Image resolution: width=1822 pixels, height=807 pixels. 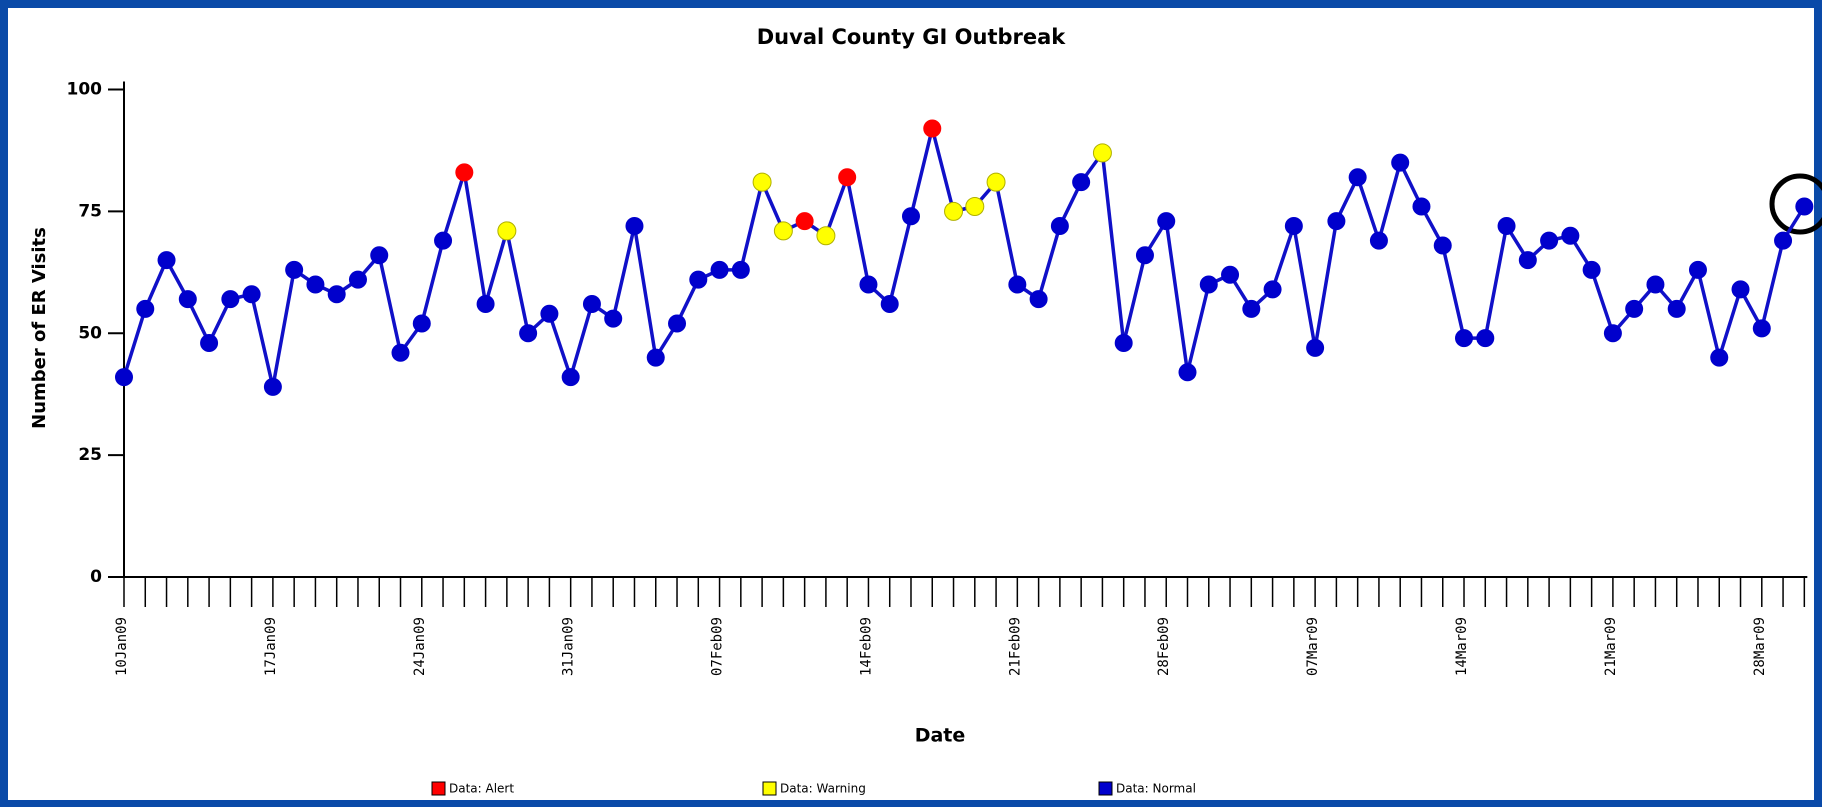 I want to click on x-tick-label: 14Feb09, so click(x=866, y=646).